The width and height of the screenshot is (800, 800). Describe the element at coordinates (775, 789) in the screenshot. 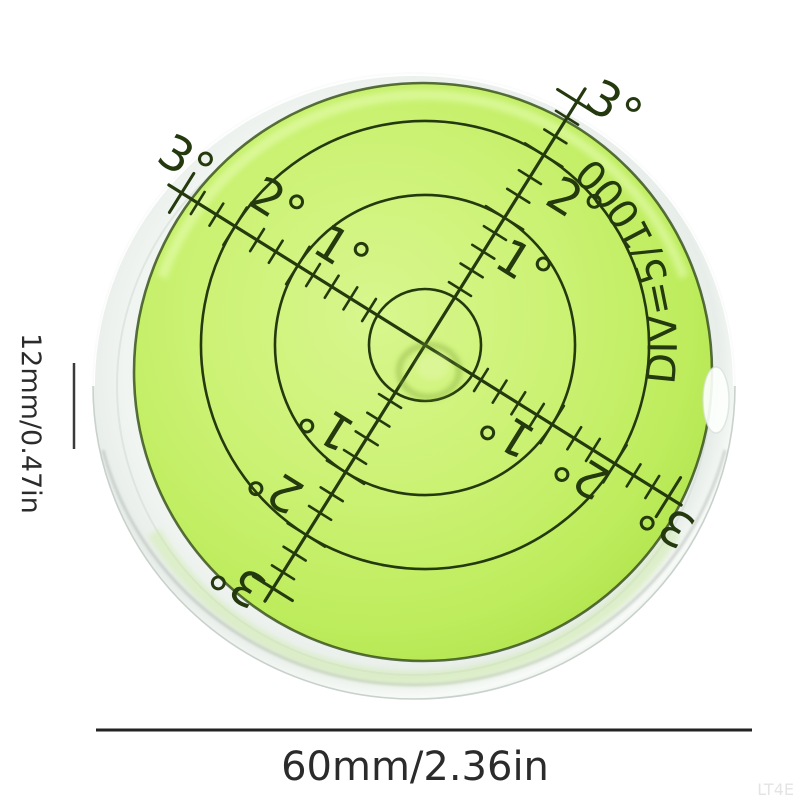

I see `watermark: LT4E` at that location.